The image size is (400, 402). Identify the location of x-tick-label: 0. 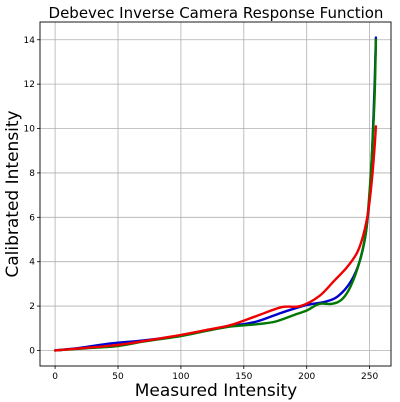
(55, 377).